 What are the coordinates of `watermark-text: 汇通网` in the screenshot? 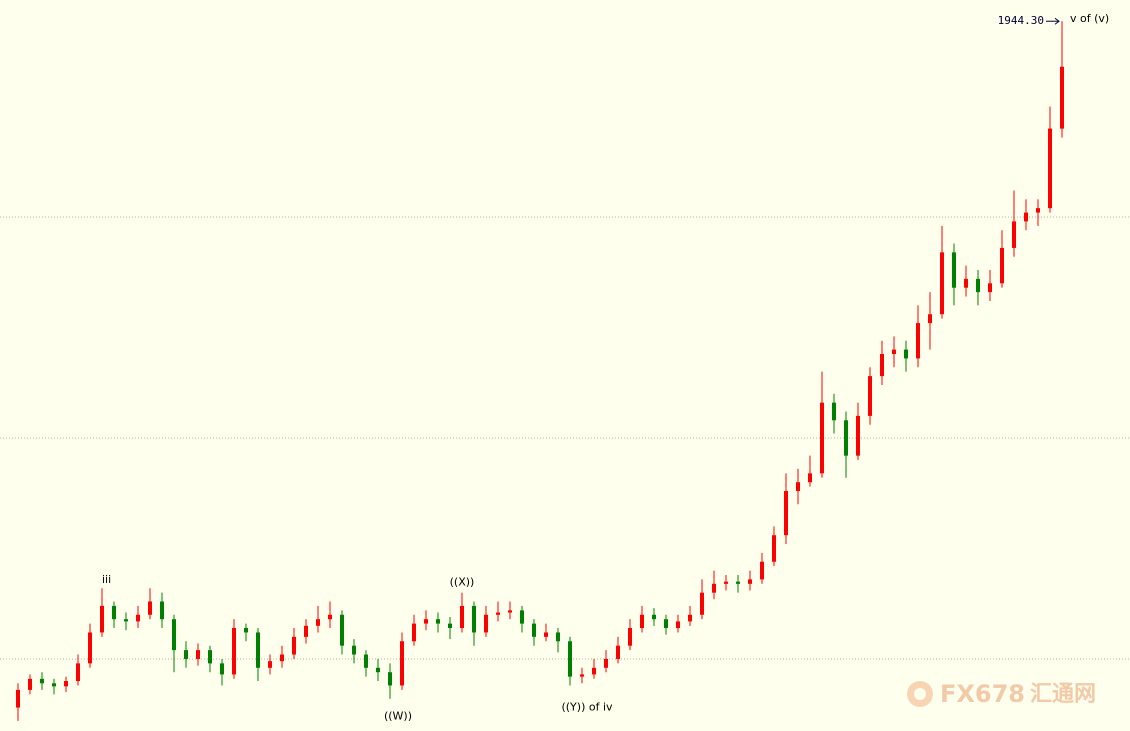 It's located at (1063, 694).